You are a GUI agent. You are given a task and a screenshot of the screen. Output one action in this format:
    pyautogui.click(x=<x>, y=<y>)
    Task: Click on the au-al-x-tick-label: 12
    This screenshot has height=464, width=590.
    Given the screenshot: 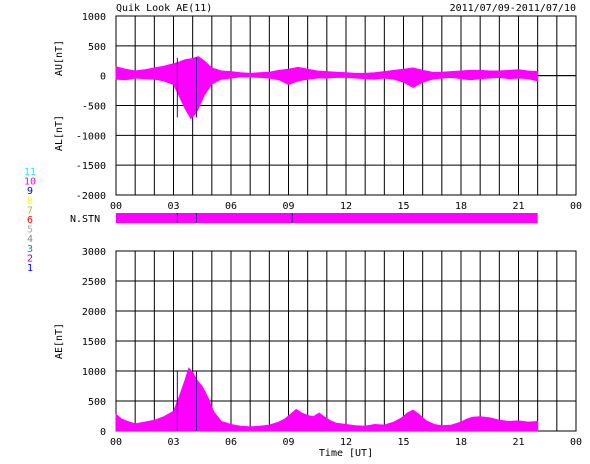 What is the action you would take?
    pyautogui.click(x=346, y=206)
    